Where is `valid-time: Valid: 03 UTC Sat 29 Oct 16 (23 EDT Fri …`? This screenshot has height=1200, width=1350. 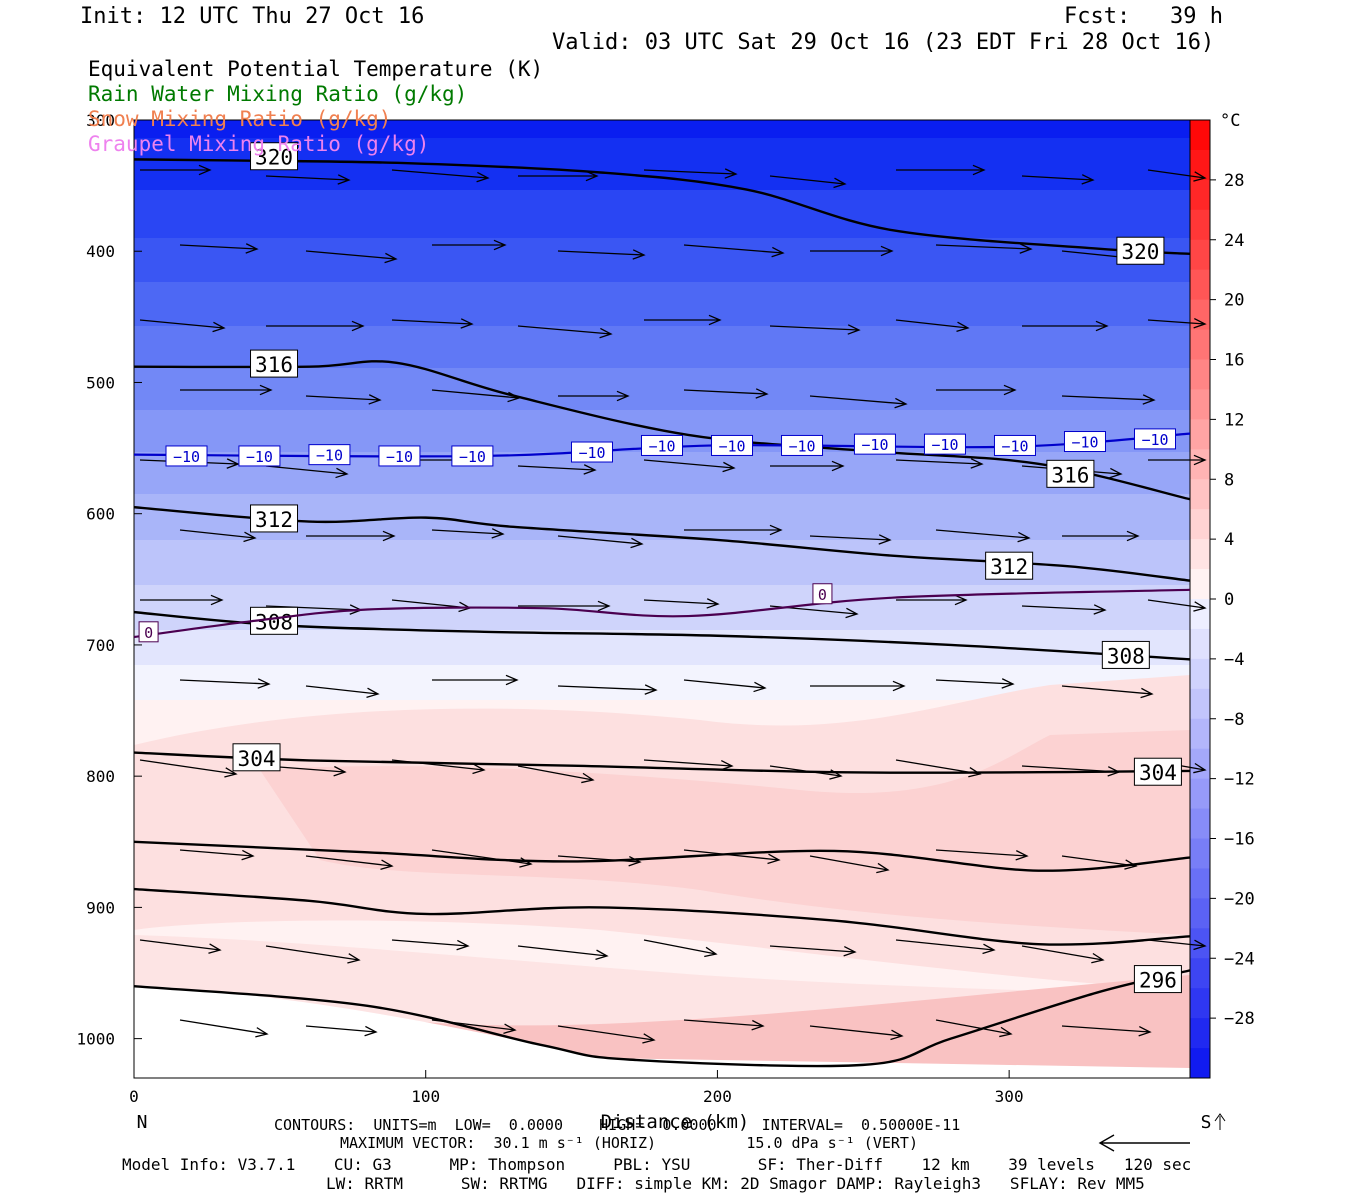
valid-time: Valid: 03 UTC Sat 29 Oct 16 (23 EDT Fri … is located at coordinates (883, 42).